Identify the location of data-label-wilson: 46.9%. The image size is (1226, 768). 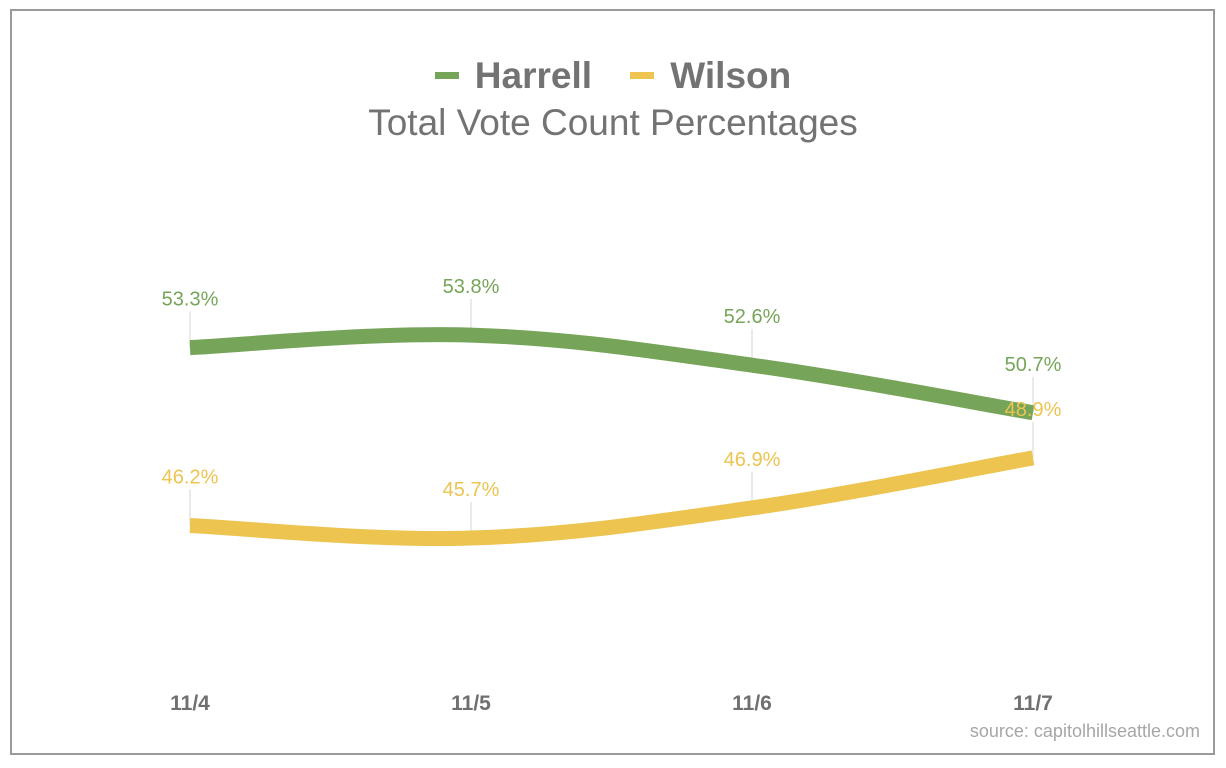
(752, 460).